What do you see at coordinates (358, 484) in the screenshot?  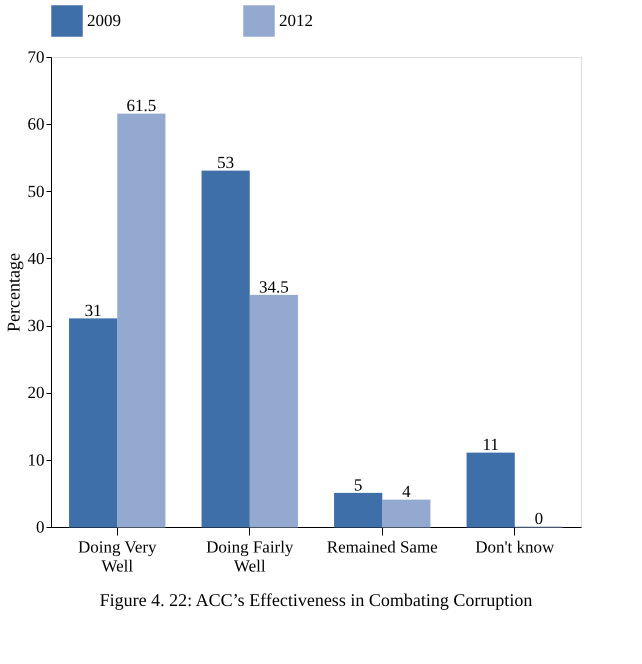 I see `data-label: 5` at bounding box center [358, 484].